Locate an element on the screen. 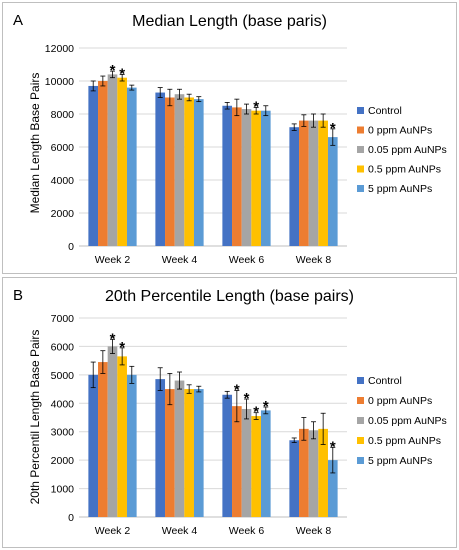  panel-label: B is located at coordinates (18, 295).